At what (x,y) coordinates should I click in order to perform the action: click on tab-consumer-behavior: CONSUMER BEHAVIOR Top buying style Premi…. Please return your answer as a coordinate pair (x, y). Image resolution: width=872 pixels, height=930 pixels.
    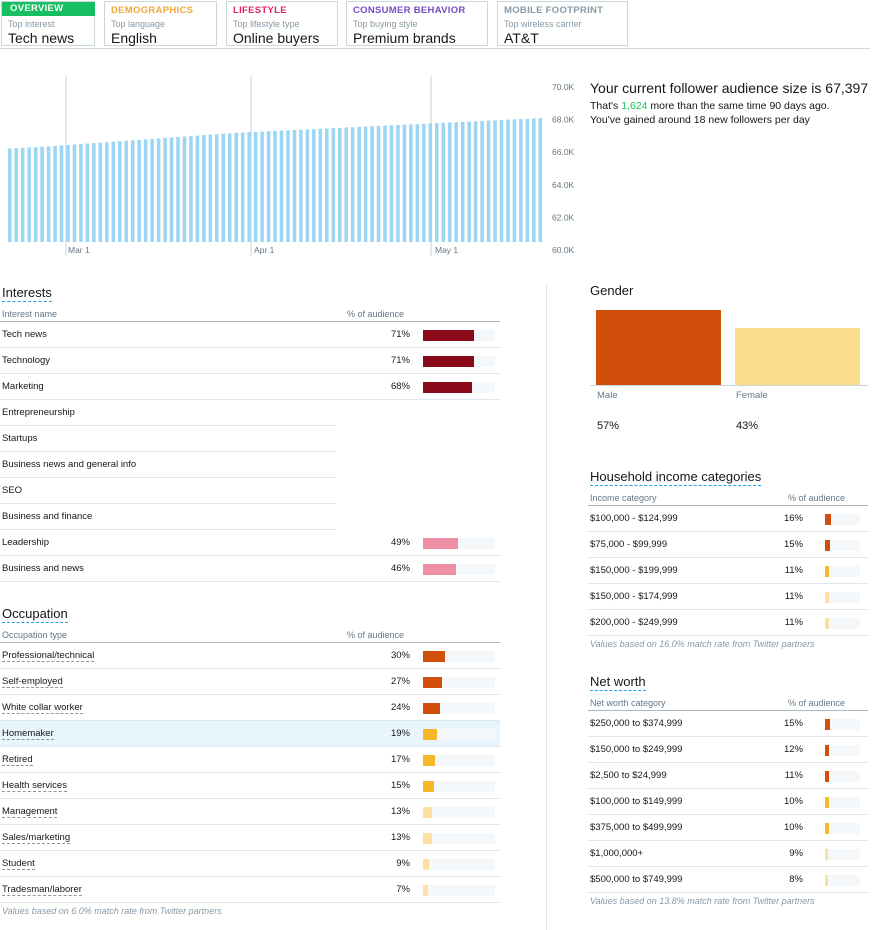
    Looking at the image, I should click on (417, 23).